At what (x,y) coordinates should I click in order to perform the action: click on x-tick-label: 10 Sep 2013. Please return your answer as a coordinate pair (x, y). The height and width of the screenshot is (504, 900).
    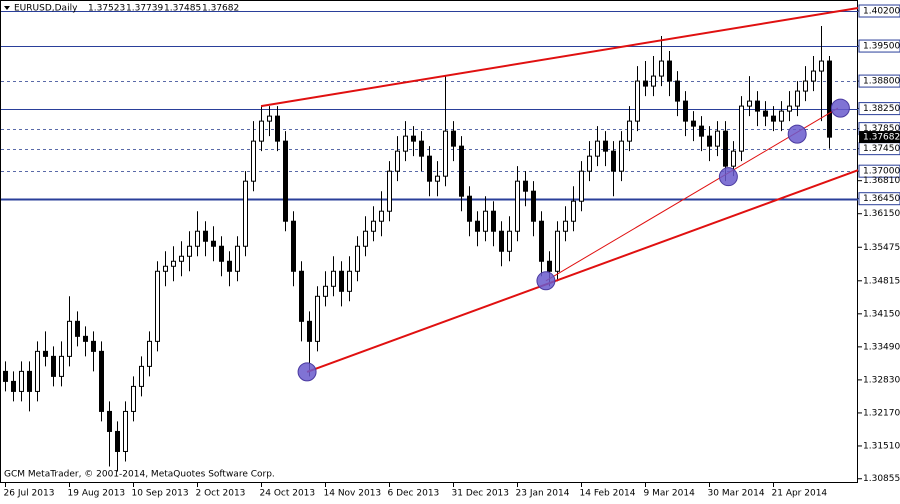
    Looking at the image, I should click on (160, 494).